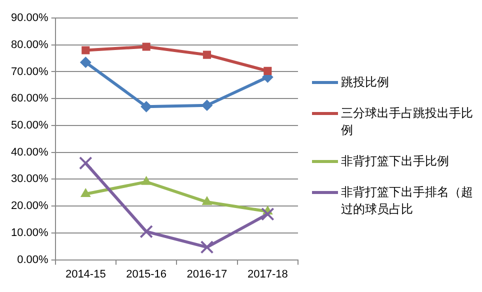 This screenshot has height=292, width=482. I want to click on legend-label: 非背打篮下出手排名（超过的球员占比, so click(407, 201).